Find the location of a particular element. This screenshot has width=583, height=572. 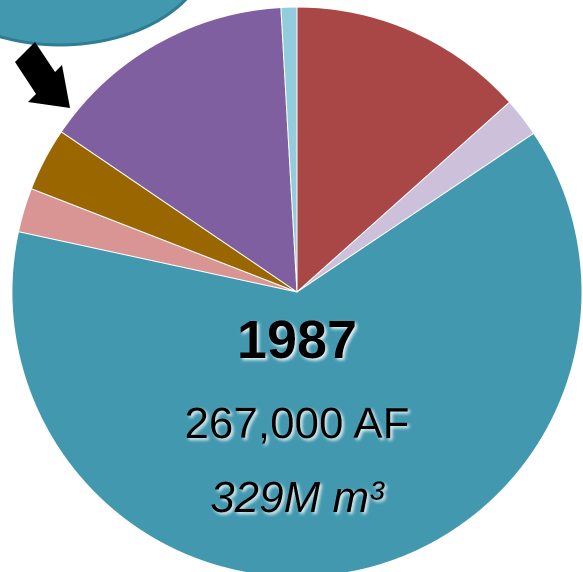

pie-title: 1987 is located at coordinates (297, 340).